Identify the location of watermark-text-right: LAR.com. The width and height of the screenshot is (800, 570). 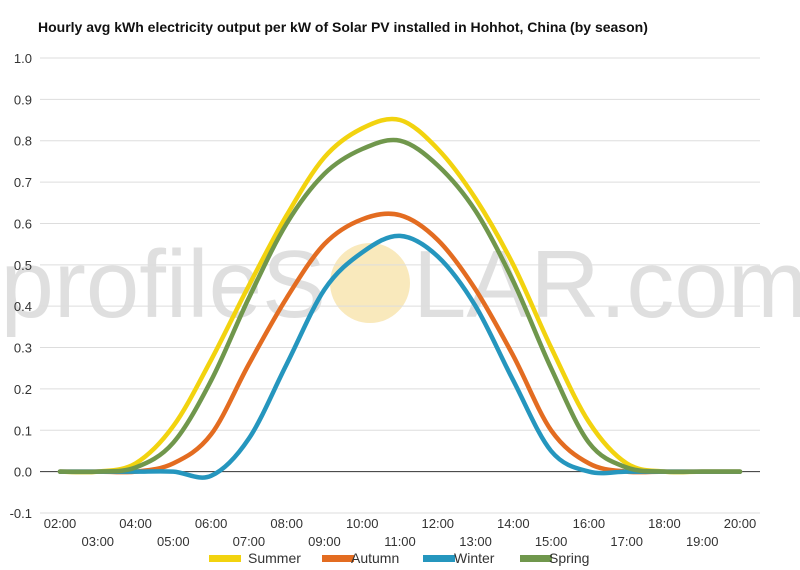
(606, 284).